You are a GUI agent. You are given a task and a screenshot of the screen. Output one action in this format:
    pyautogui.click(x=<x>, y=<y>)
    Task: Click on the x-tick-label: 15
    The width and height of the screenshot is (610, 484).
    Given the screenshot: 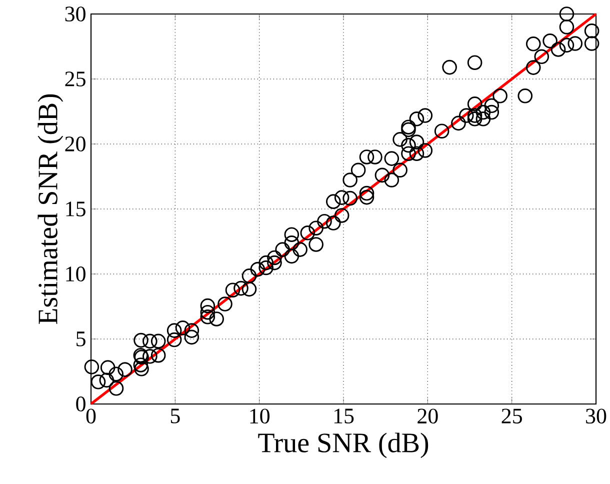 What is the action you would take?
    pyautogui.click(x=344, y=416)
    